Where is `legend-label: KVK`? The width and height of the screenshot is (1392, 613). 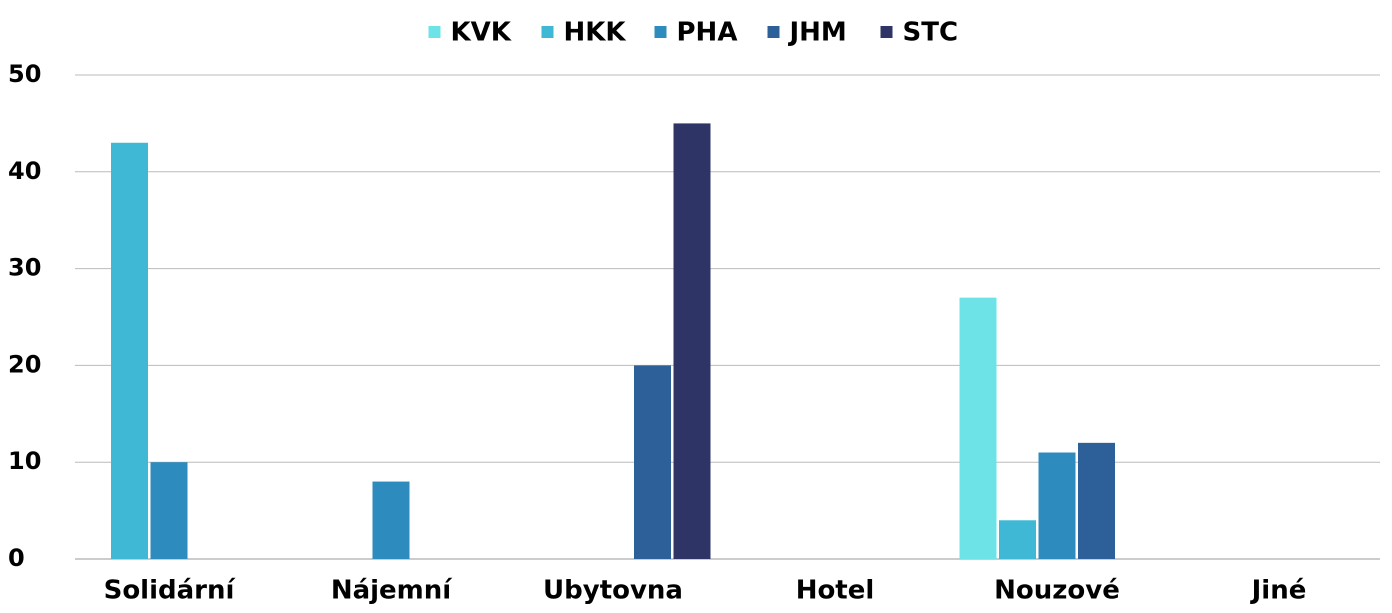 legend-label: KVK is located at coordinates (481, 33).